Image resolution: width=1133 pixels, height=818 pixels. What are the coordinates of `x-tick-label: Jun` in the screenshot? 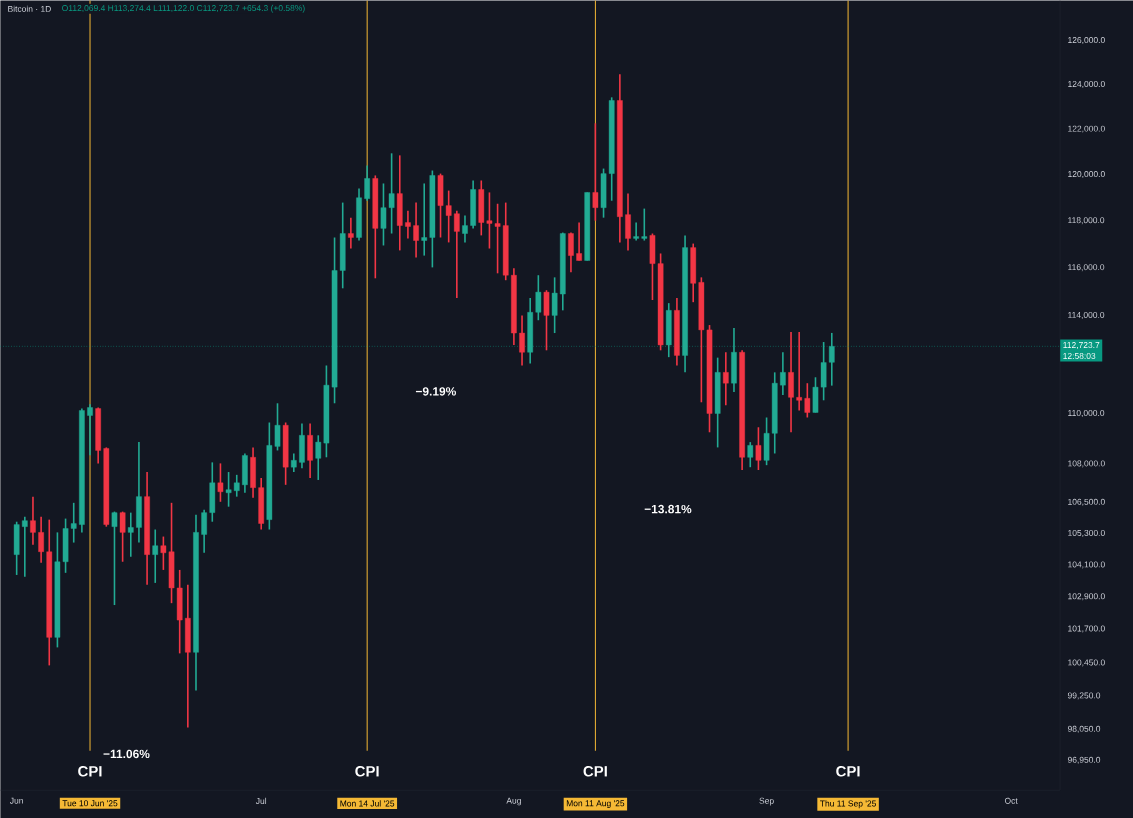 It's located at (16, 800).